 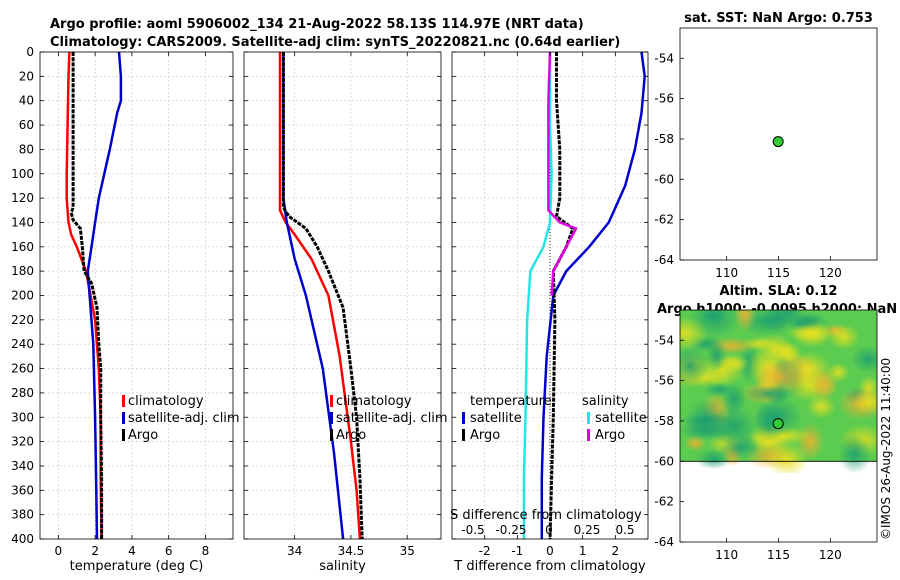 I want to click on y-tick-label: 200, so click(x=22, y=296).